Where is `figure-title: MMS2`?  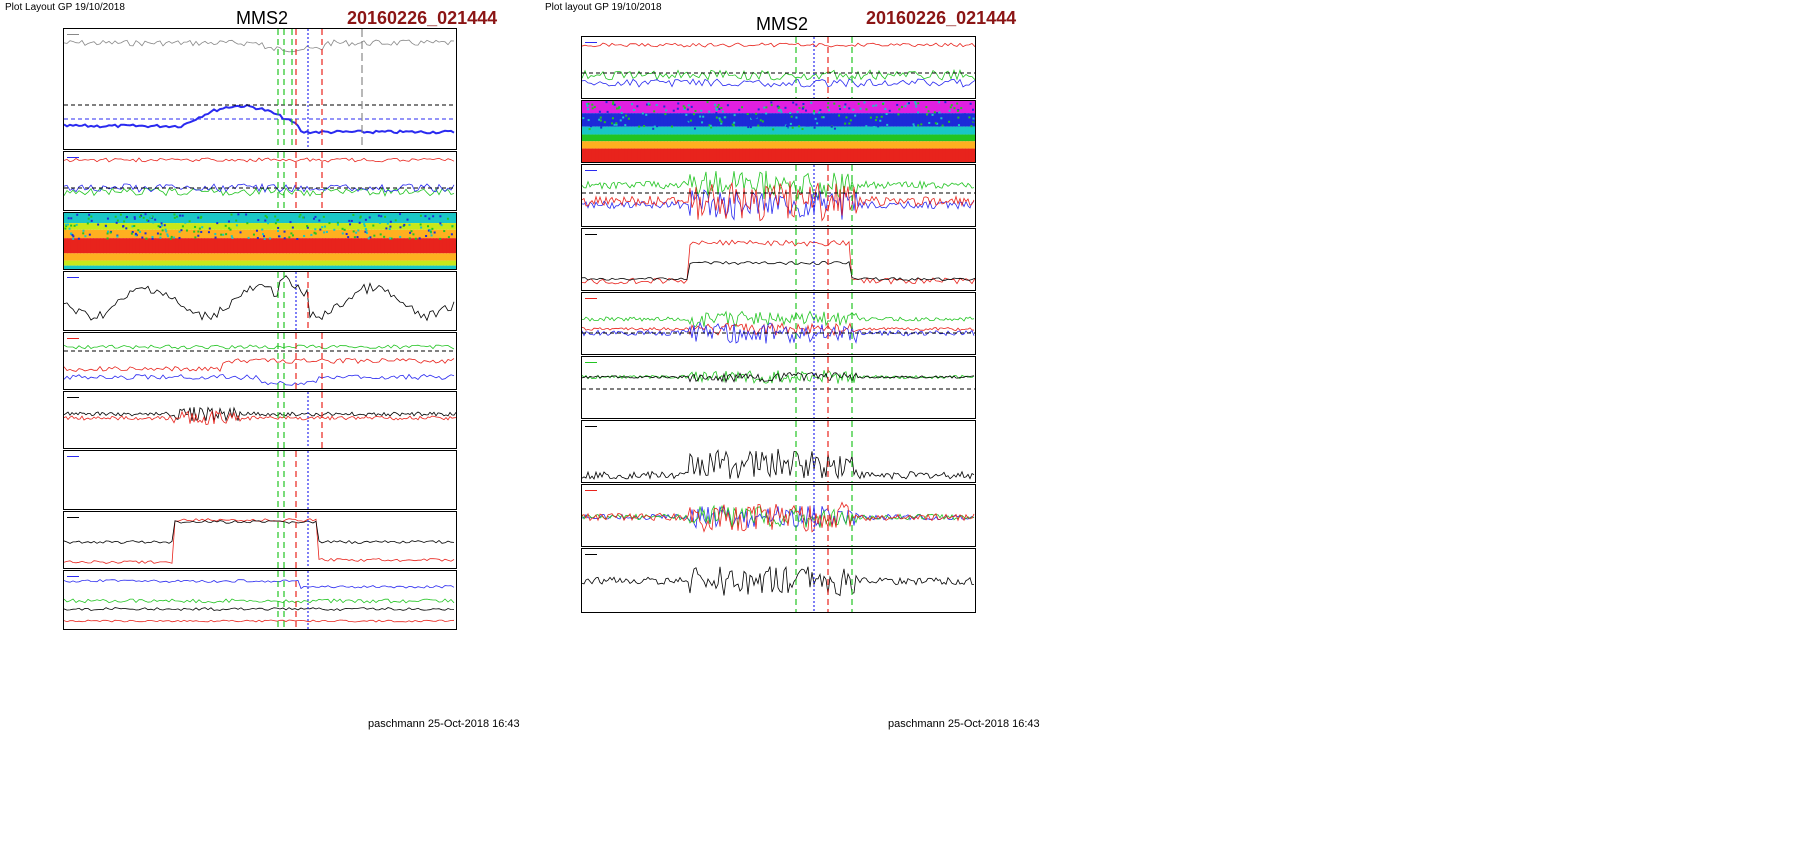
figure-title: MMS2 is located at coordinates (782, 24).